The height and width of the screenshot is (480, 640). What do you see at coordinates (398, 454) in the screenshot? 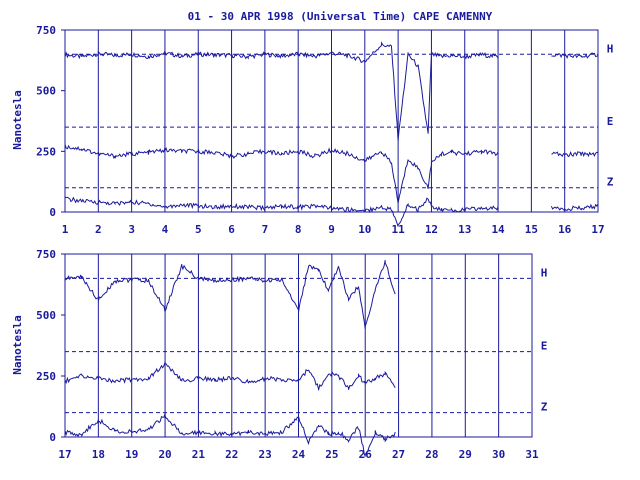
I see `x-tick-label-27: 27` at bounding box center [398, 454].